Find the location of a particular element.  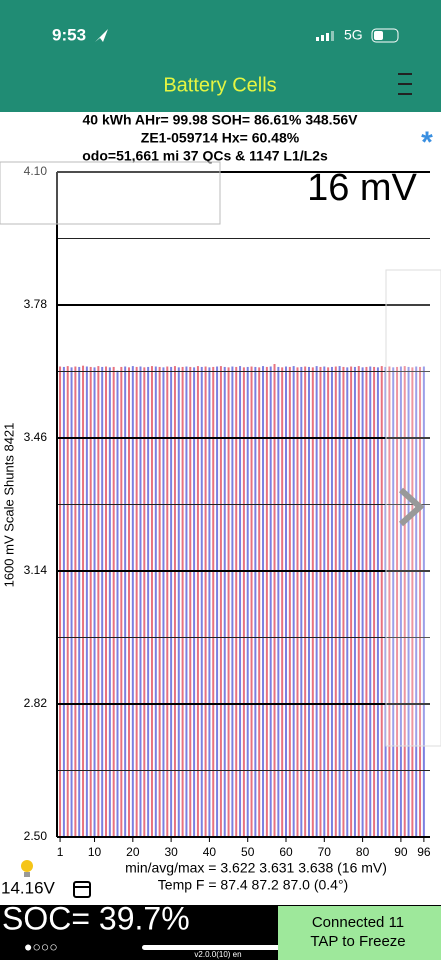

freeze-action: TAP to Freeze is located at coordinates (357, 941).